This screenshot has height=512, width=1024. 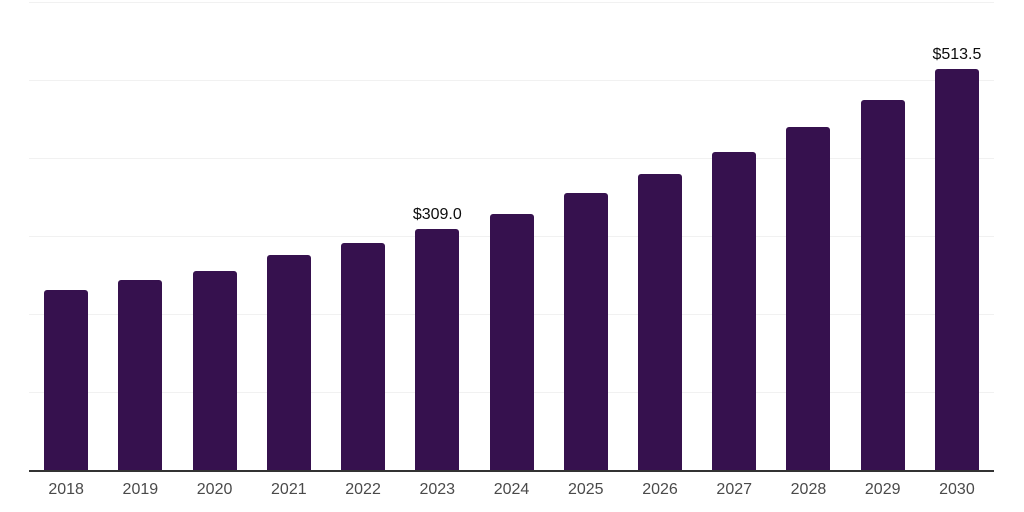 What do you see at coordinates (511, 342) in the screenshot?
I see `bar-2024` at bounding box center [511, 342].